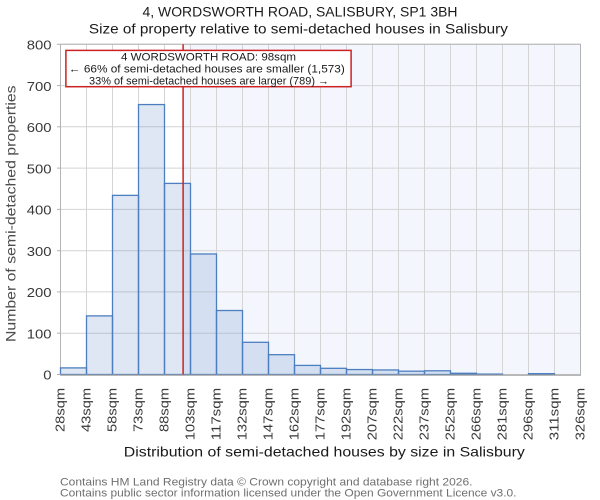  I want to click on svg-text: 200, so click(39, 292).